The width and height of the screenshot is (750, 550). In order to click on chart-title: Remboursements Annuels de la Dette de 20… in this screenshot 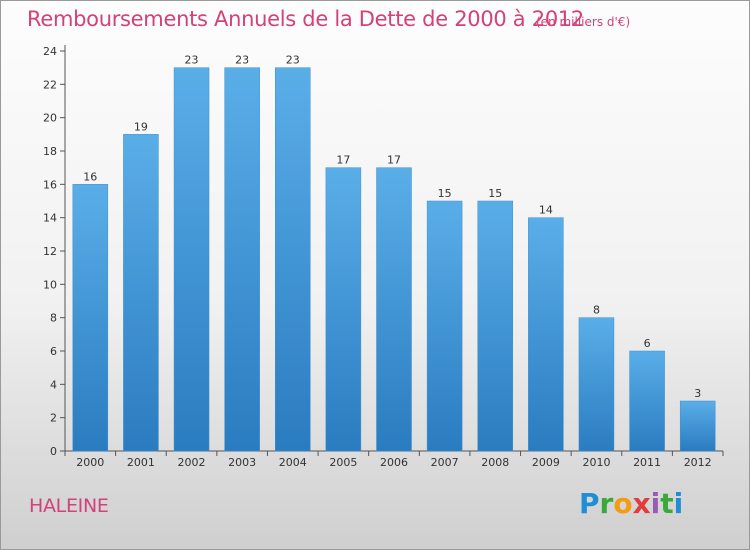, I will do `click(305, 19)`.